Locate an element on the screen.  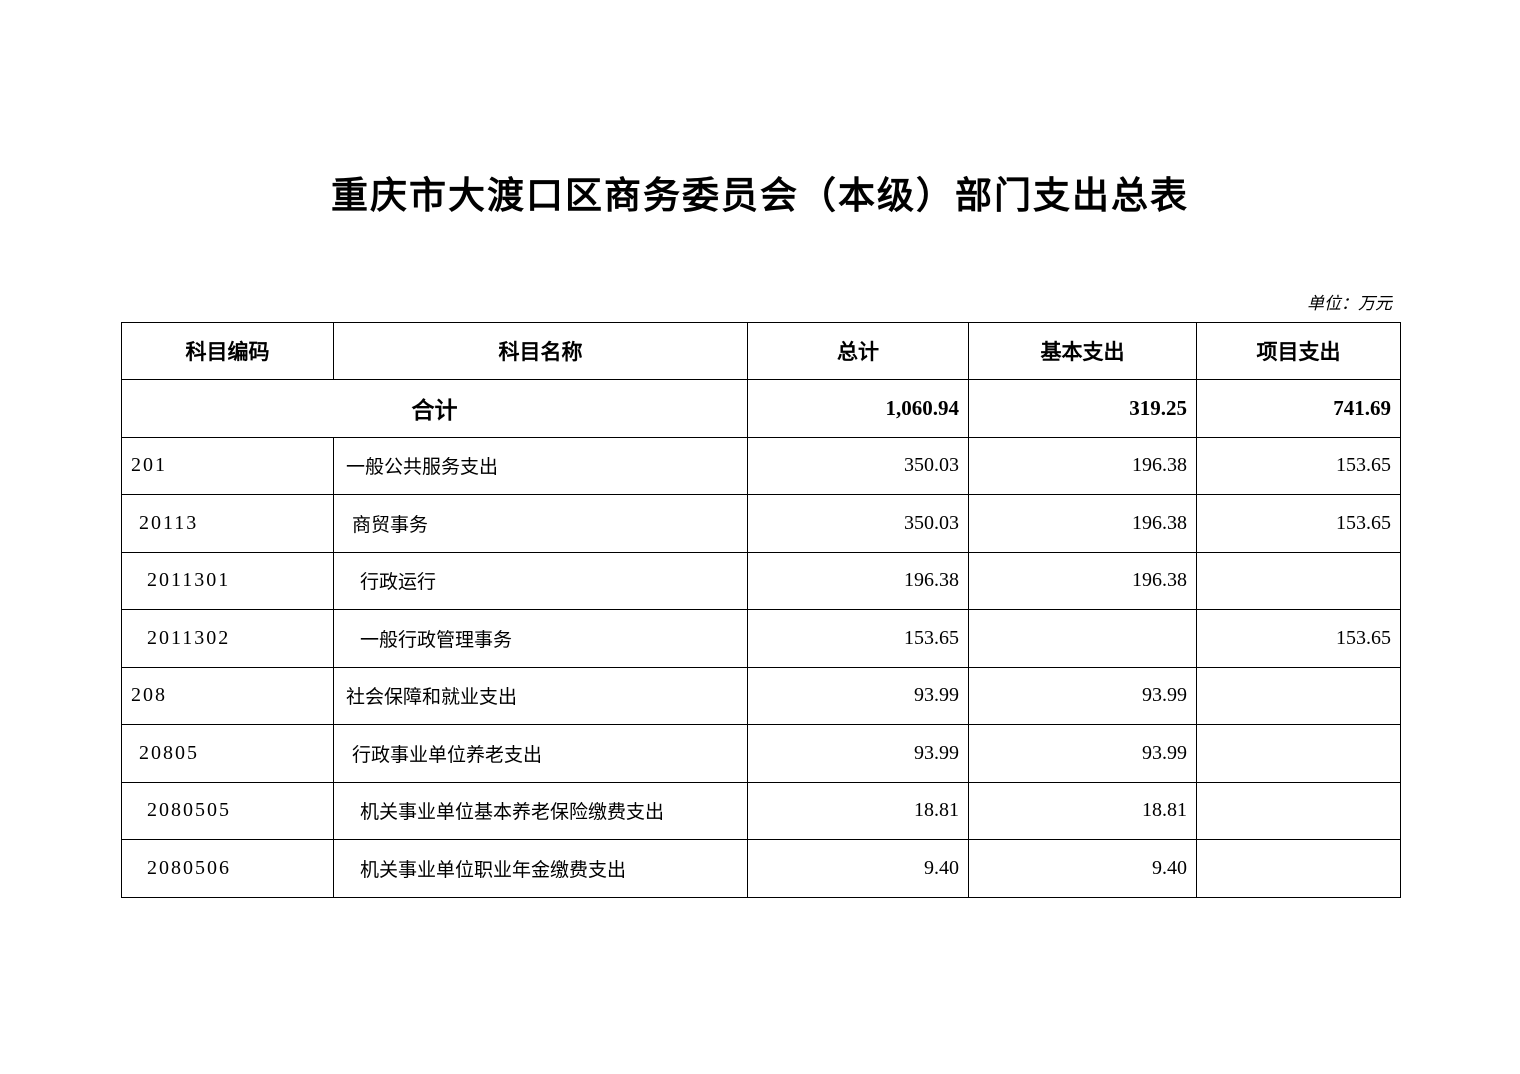
name-cell: 商贸事务 is located at coordinates (540, 523).